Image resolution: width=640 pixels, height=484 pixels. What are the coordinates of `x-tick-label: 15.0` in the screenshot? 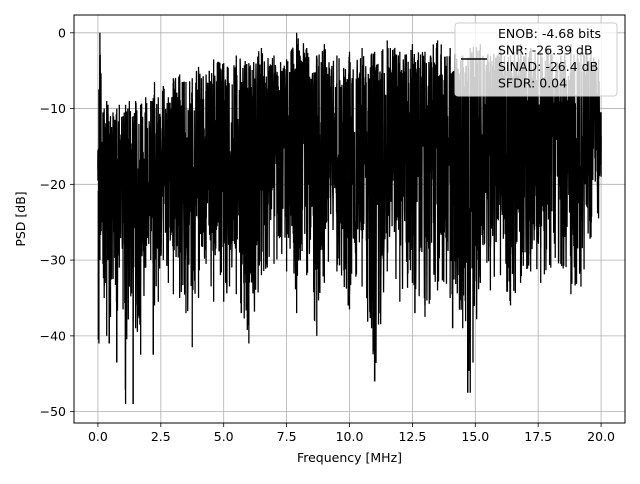 It's located at (475, 436).